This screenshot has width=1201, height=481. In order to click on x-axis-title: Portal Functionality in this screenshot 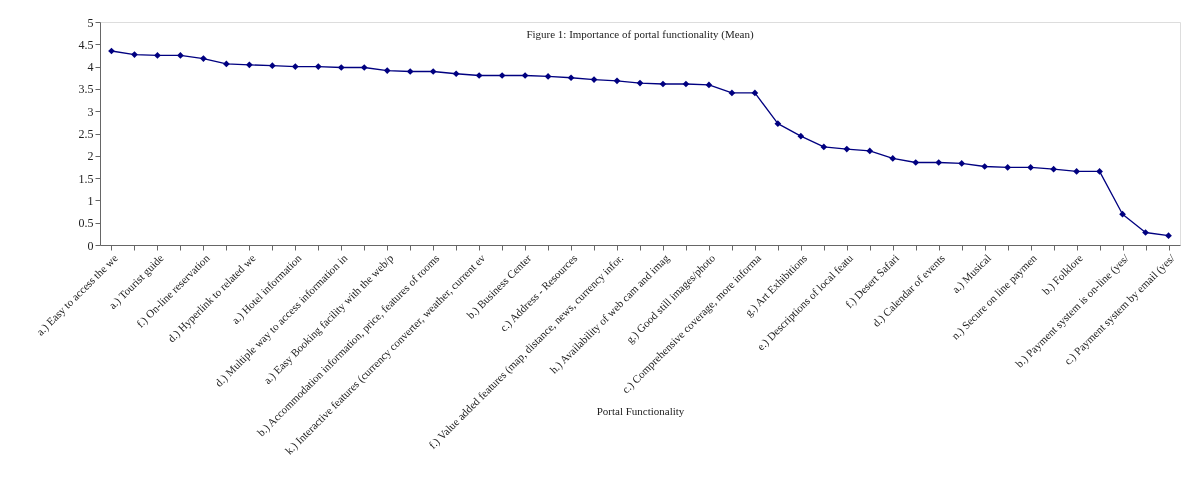, I will do `click(640, 410)`.